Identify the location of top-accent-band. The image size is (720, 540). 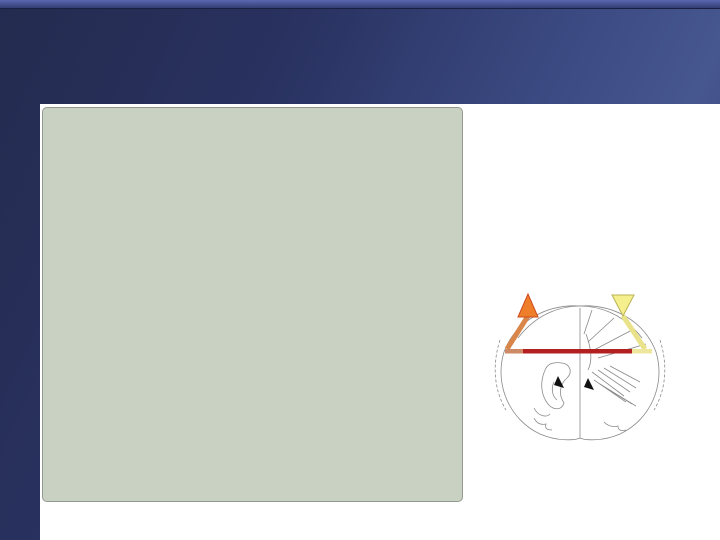
(360, 4).